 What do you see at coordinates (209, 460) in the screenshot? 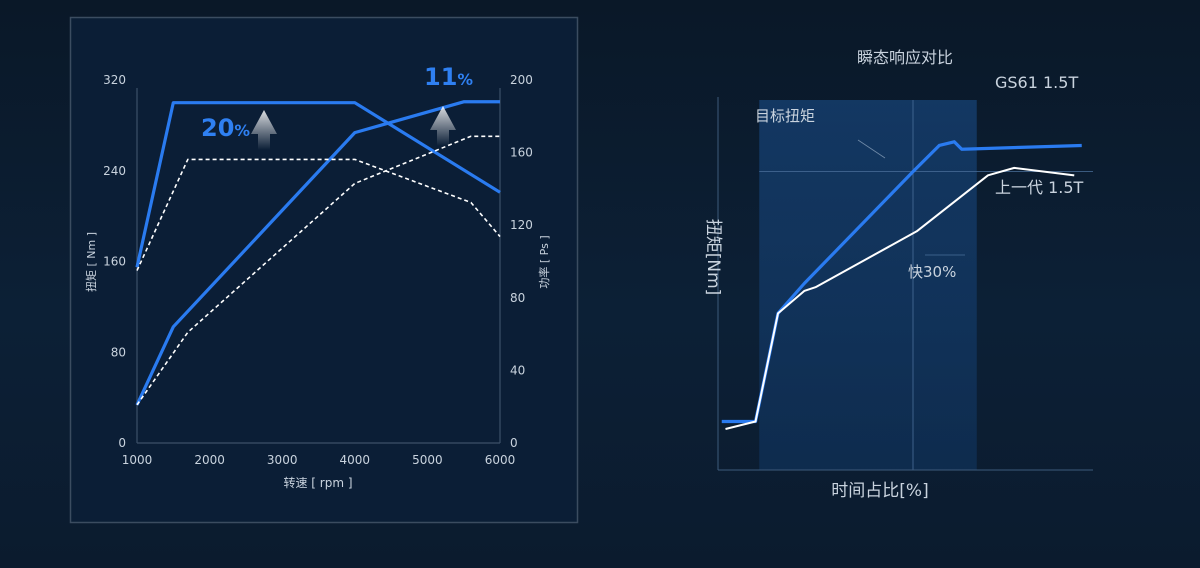
I see `x-tick-label: 2000` at bounding box center [209, 460].